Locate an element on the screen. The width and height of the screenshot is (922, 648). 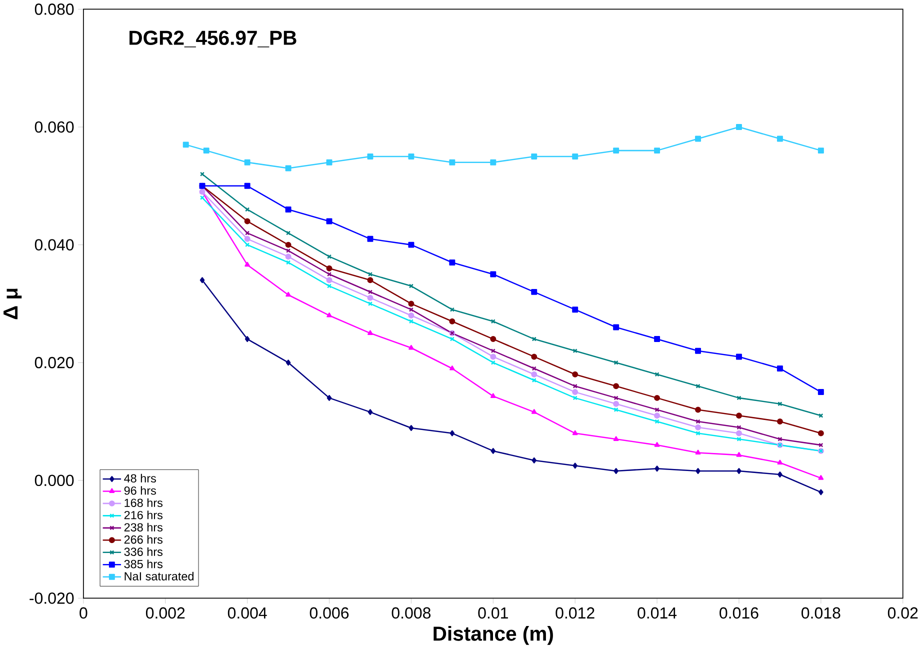
x-tick-label: 0 is located at coordinates (84, 612).